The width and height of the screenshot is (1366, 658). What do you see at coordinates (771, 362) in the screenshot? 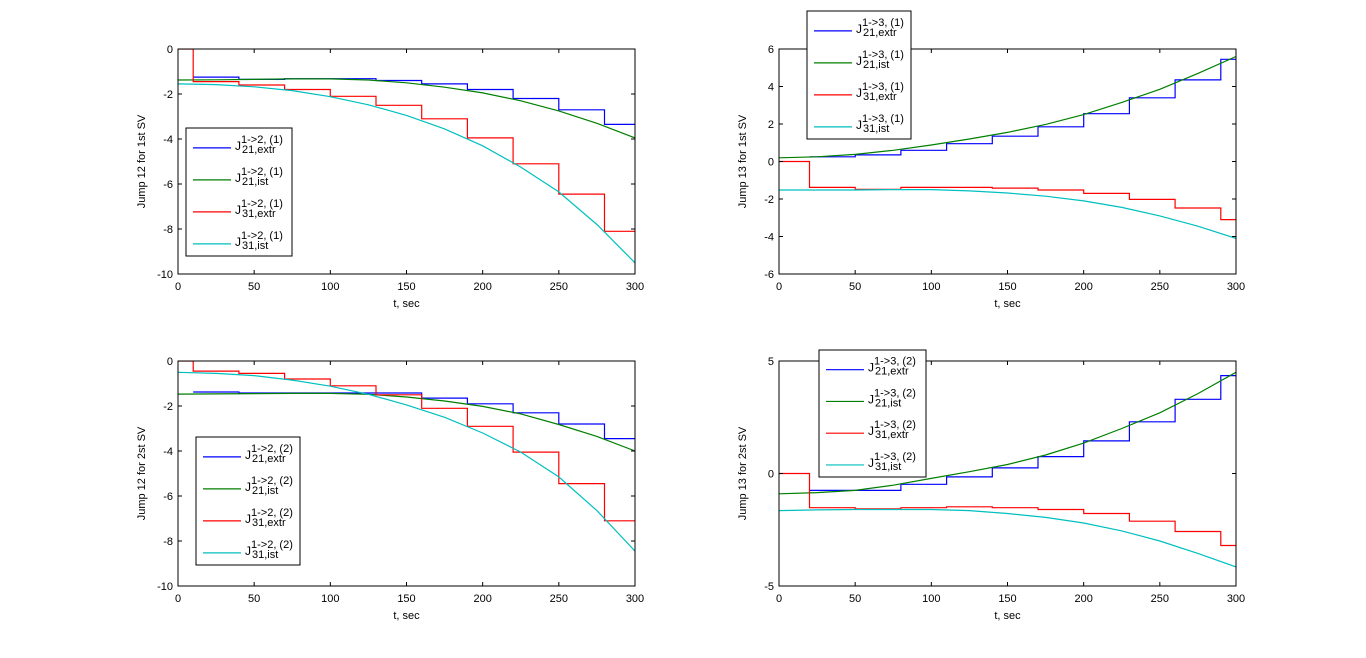
I see `y-tick-label: 5` at bounding box center [771, 362].